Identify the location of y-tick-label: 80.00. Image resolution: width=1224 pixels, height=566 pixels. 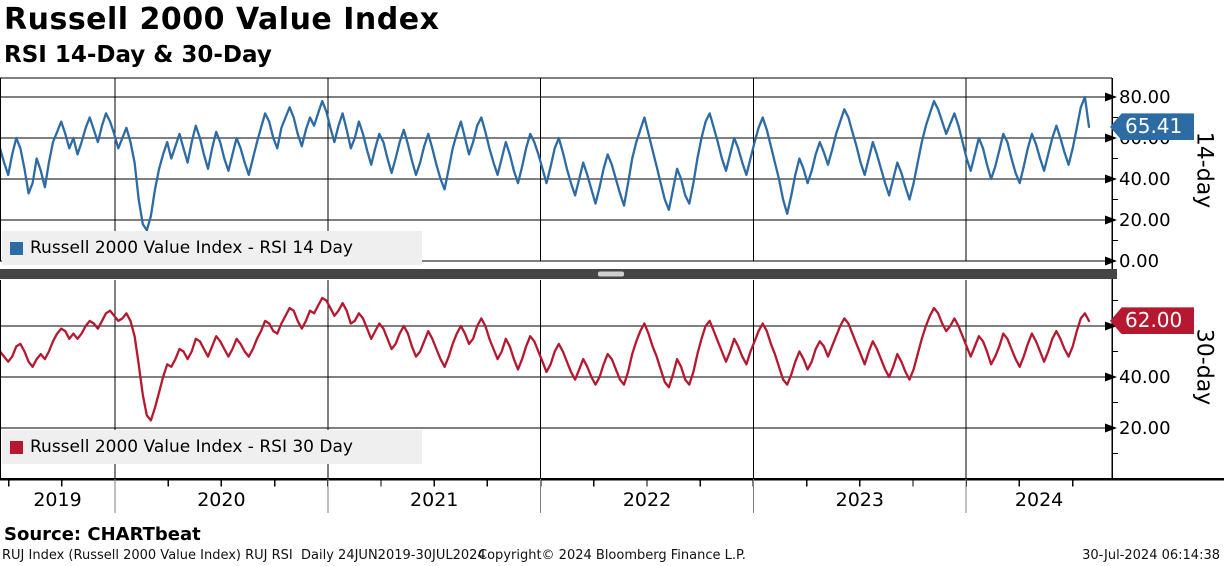
(1145, 97).